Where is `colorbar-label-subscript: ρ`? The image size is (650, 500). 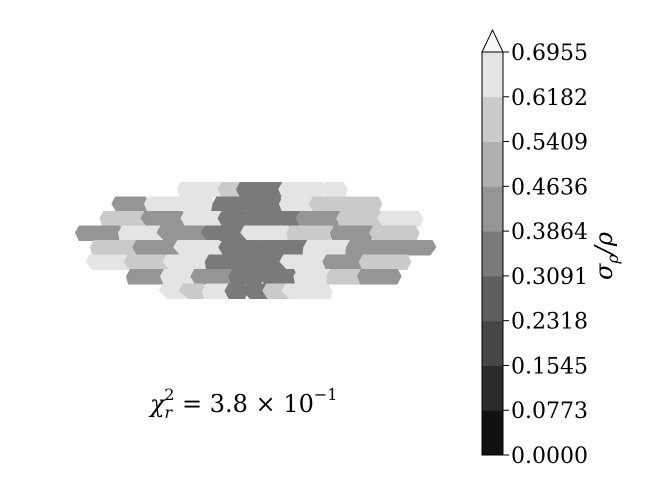
colorbar-label-subscript: ρ is located at coordinates (612, 259).